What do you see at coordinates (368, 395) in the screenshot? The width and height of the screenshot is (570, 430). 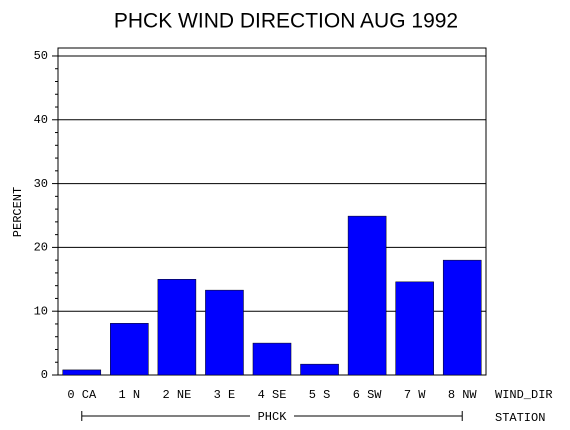 I see `x-tick-label: 6 SW` at bounding box center [368, 395].